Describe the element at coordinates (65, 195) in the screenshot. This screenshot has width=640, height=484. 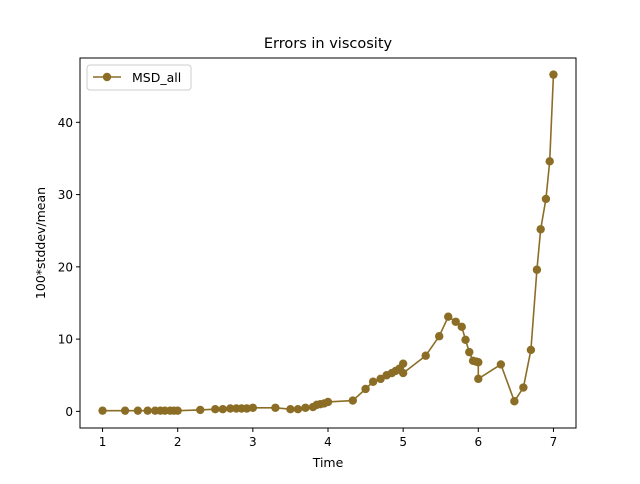
I see `y-tick-label: 30` at that location.